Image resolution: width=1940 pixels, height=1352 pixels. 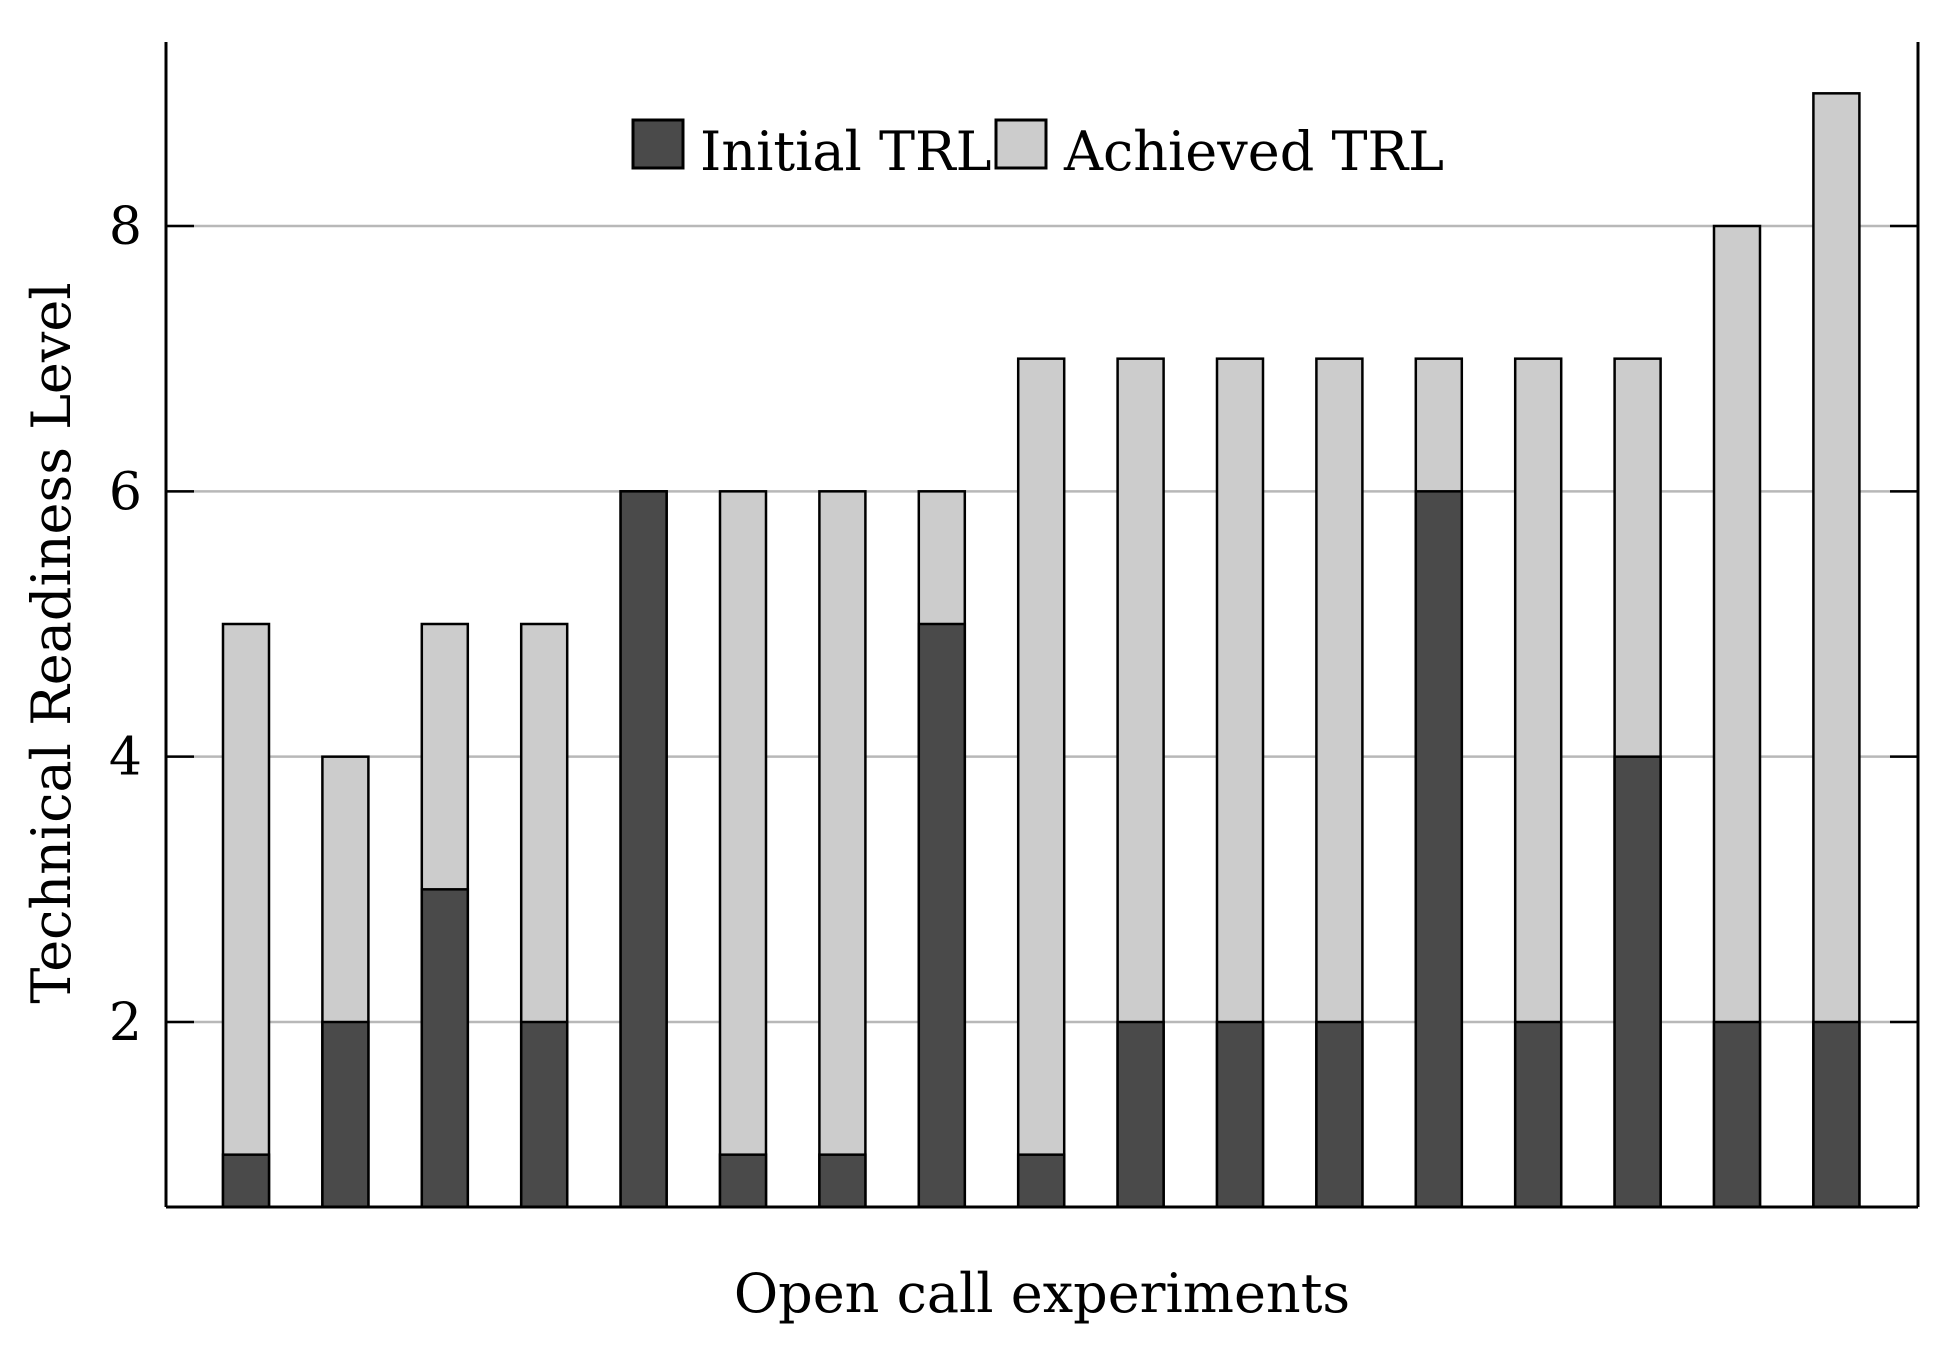 What do you see at coordinates (1042, 1293) in the screenshot?
I see `x-axis-title: Open call experiments` at bounding box center [1042, 1293].